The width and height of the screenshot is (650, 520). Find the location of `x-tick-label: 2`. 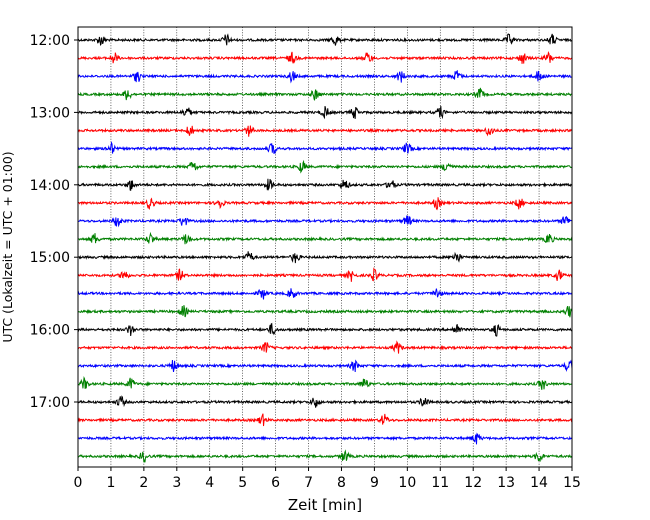

x-tick-label: 2 is located at coordinates (143, 483).